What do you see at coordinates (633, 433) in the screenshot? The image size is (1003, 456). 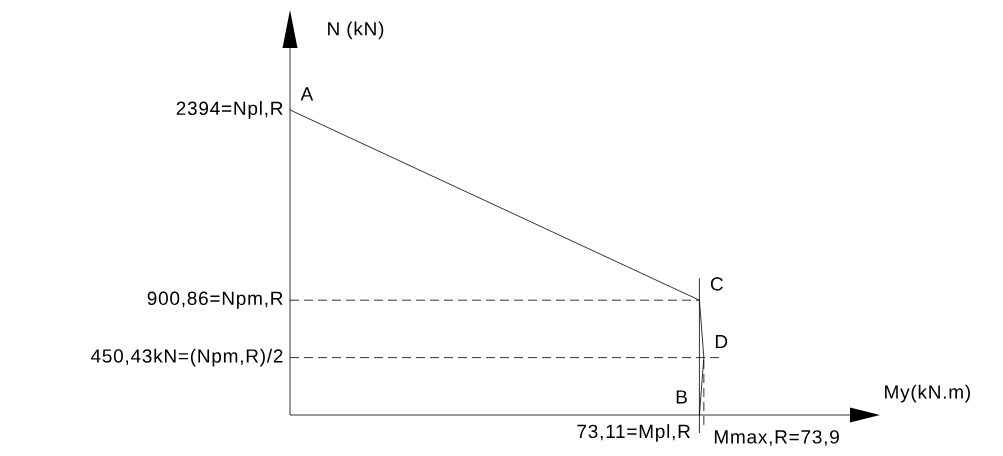 I see `ref-line-label: 73,11=Mpl,R` at bounding box center [633, 433].